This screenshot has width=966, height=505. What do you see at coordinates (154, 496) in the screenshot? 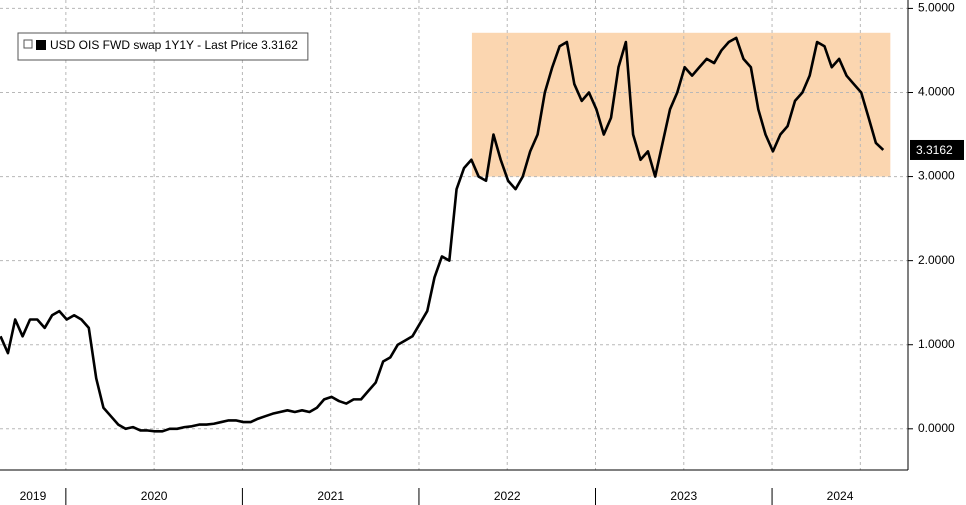
I see `x-tick-label: 2020` at bounding box center [154, 496].